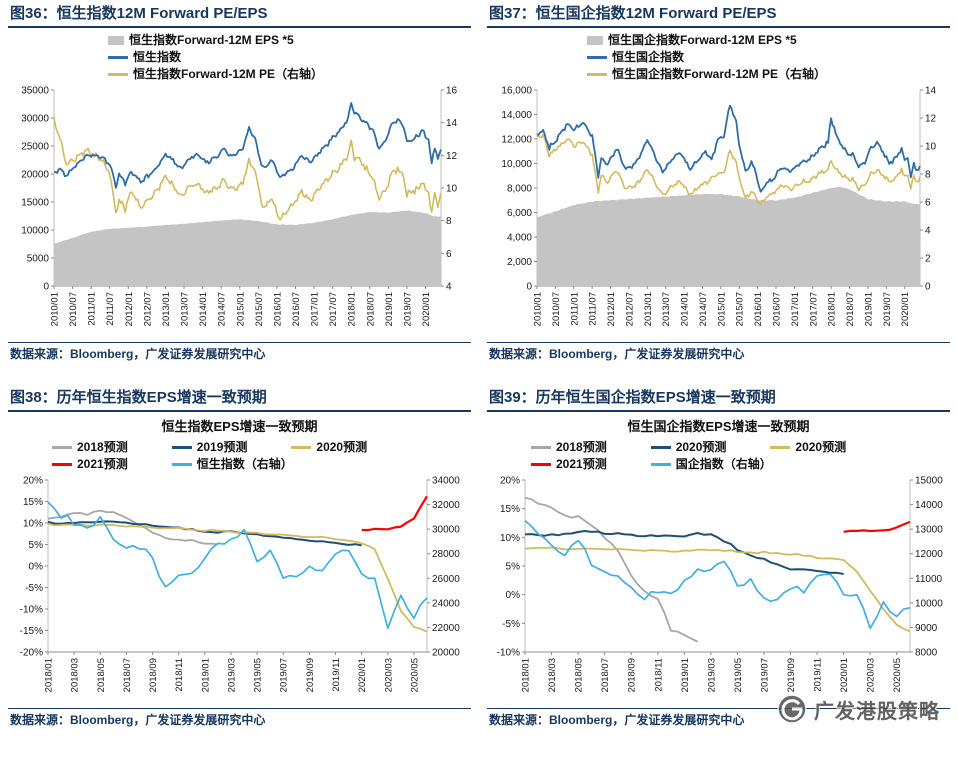 This screenshot has height=761, width=958. What do you see at coordinates (719, 74) in the screenshot?
I see `legend-label: 恒生国企指数Forward-12M PE（右轴）` at bounding box center [719, 74].